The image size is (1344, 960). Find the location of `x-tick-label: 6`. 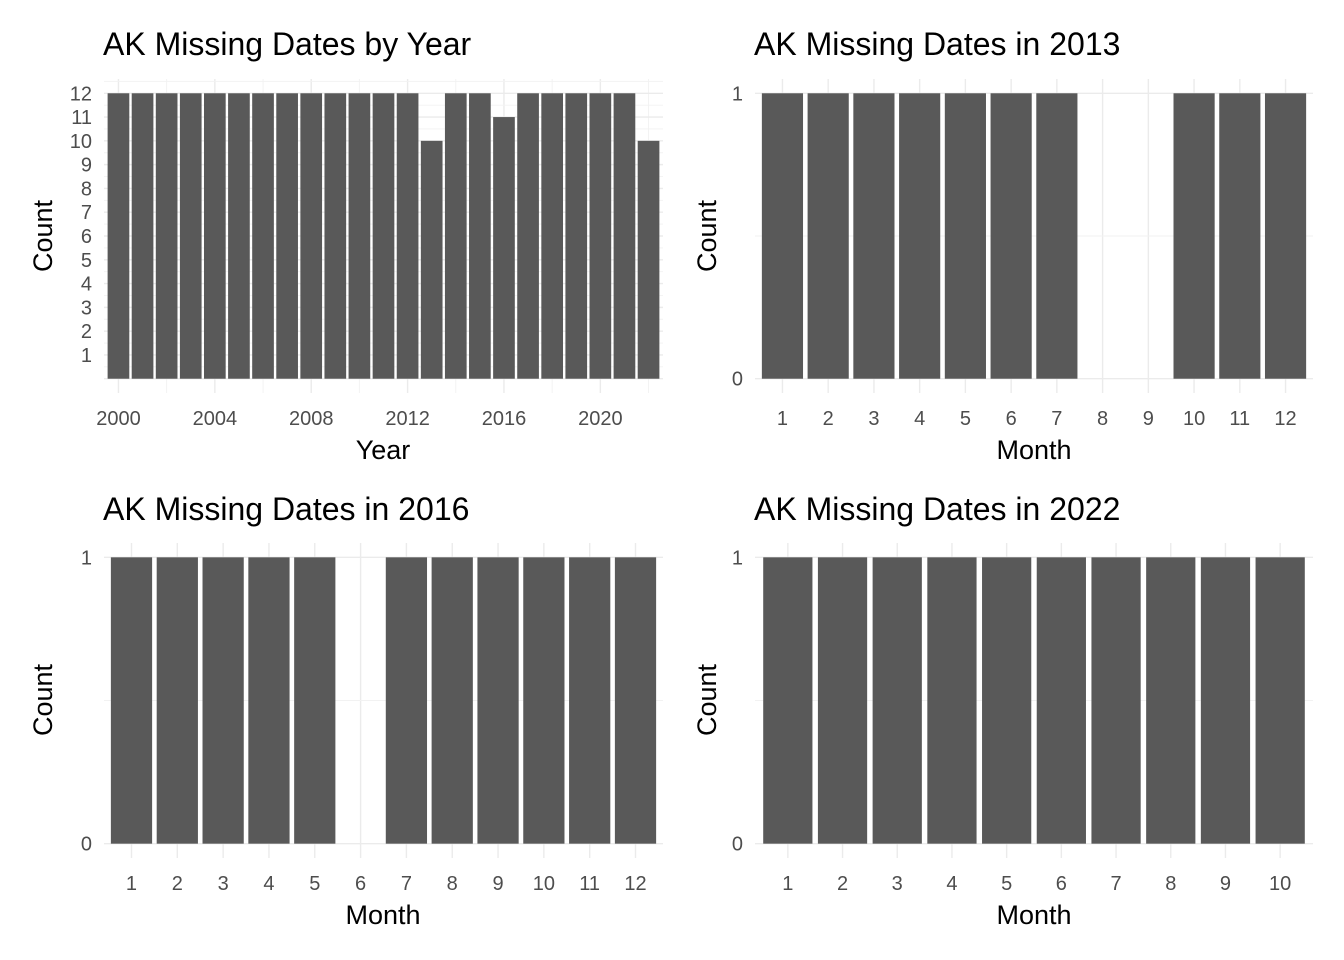

x-tick-label: 6 is located at coordinates (1011, 419).